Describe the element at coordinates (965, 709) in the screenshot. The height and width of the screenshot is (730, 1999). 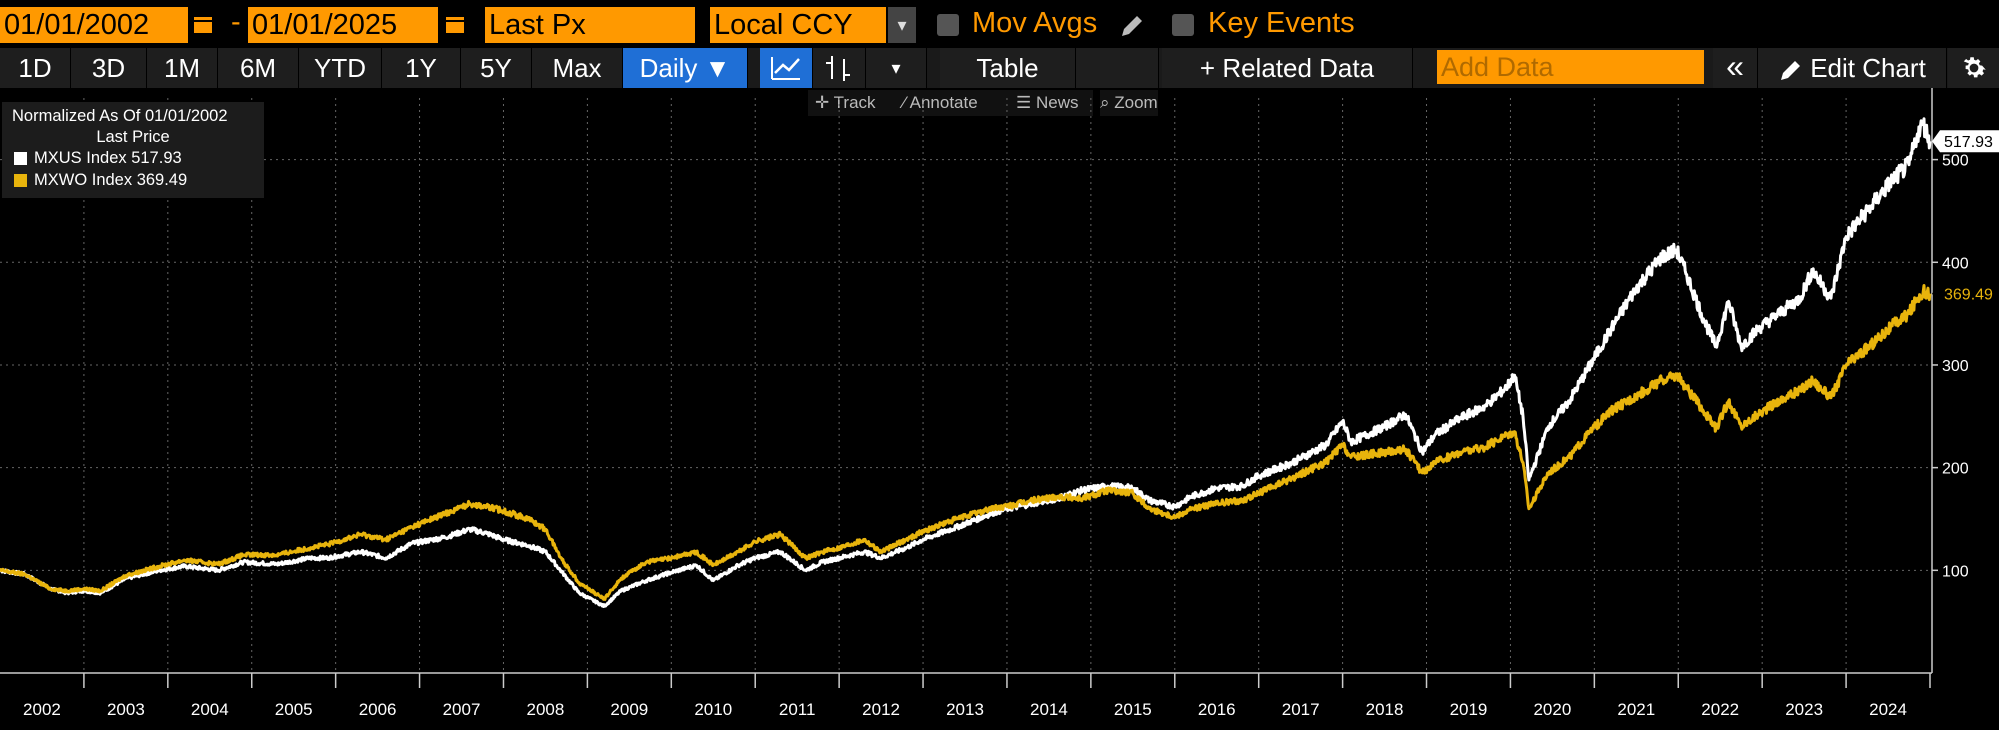
I see `x-tick-label: 2013` at that location.